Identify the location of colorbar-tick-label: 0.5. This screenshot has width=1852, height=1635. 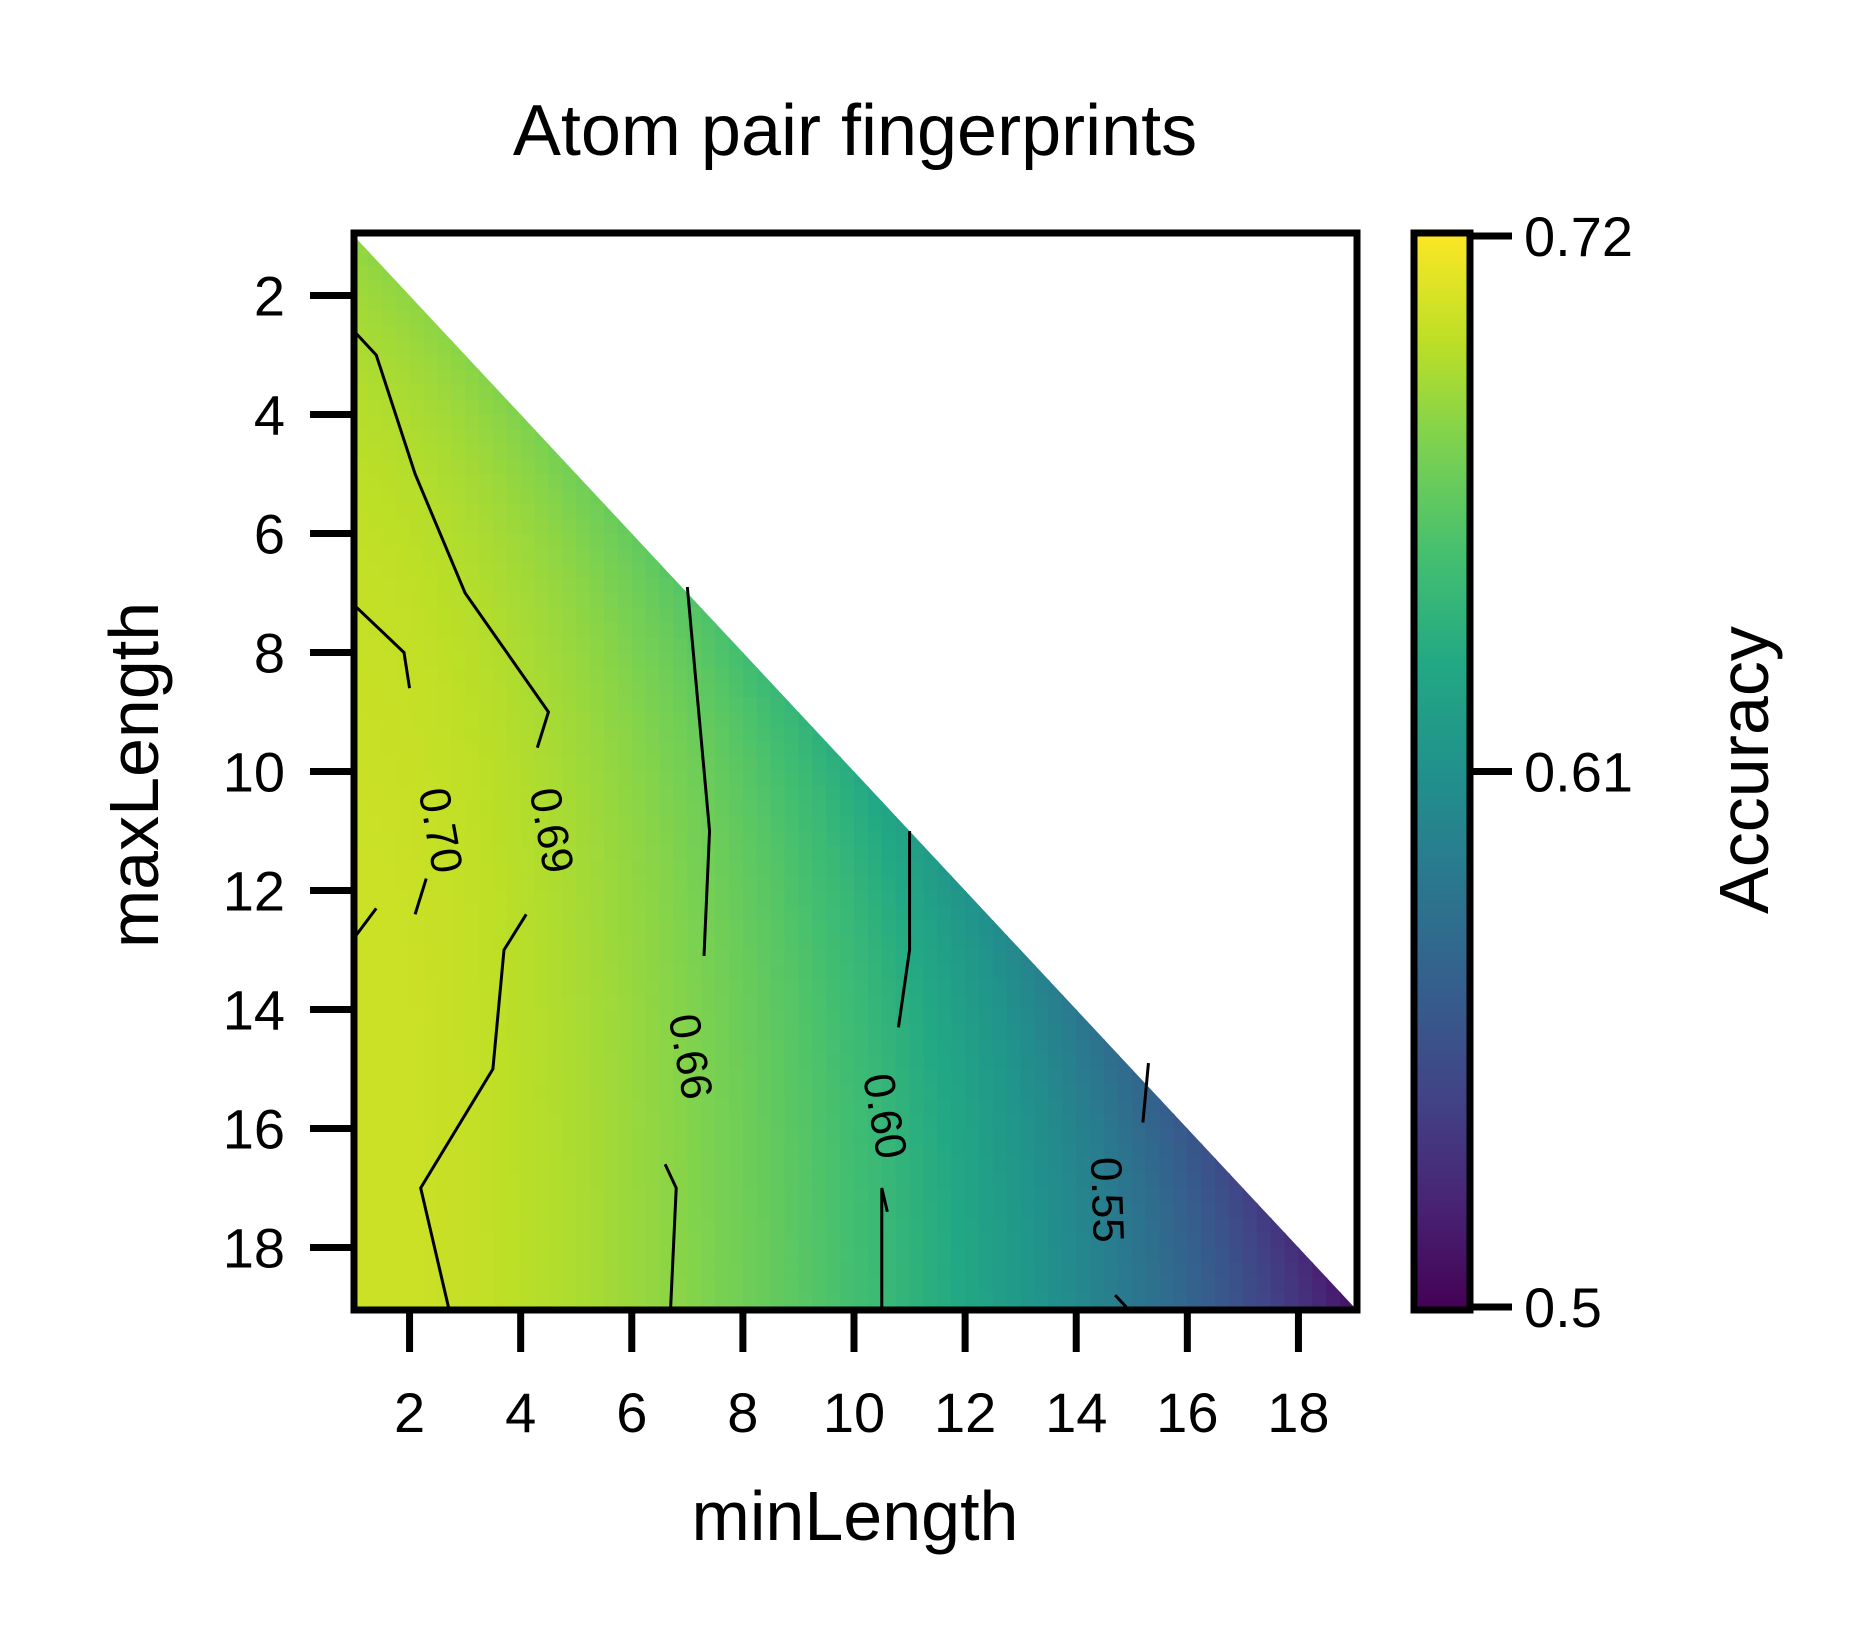
(1563, 1307).